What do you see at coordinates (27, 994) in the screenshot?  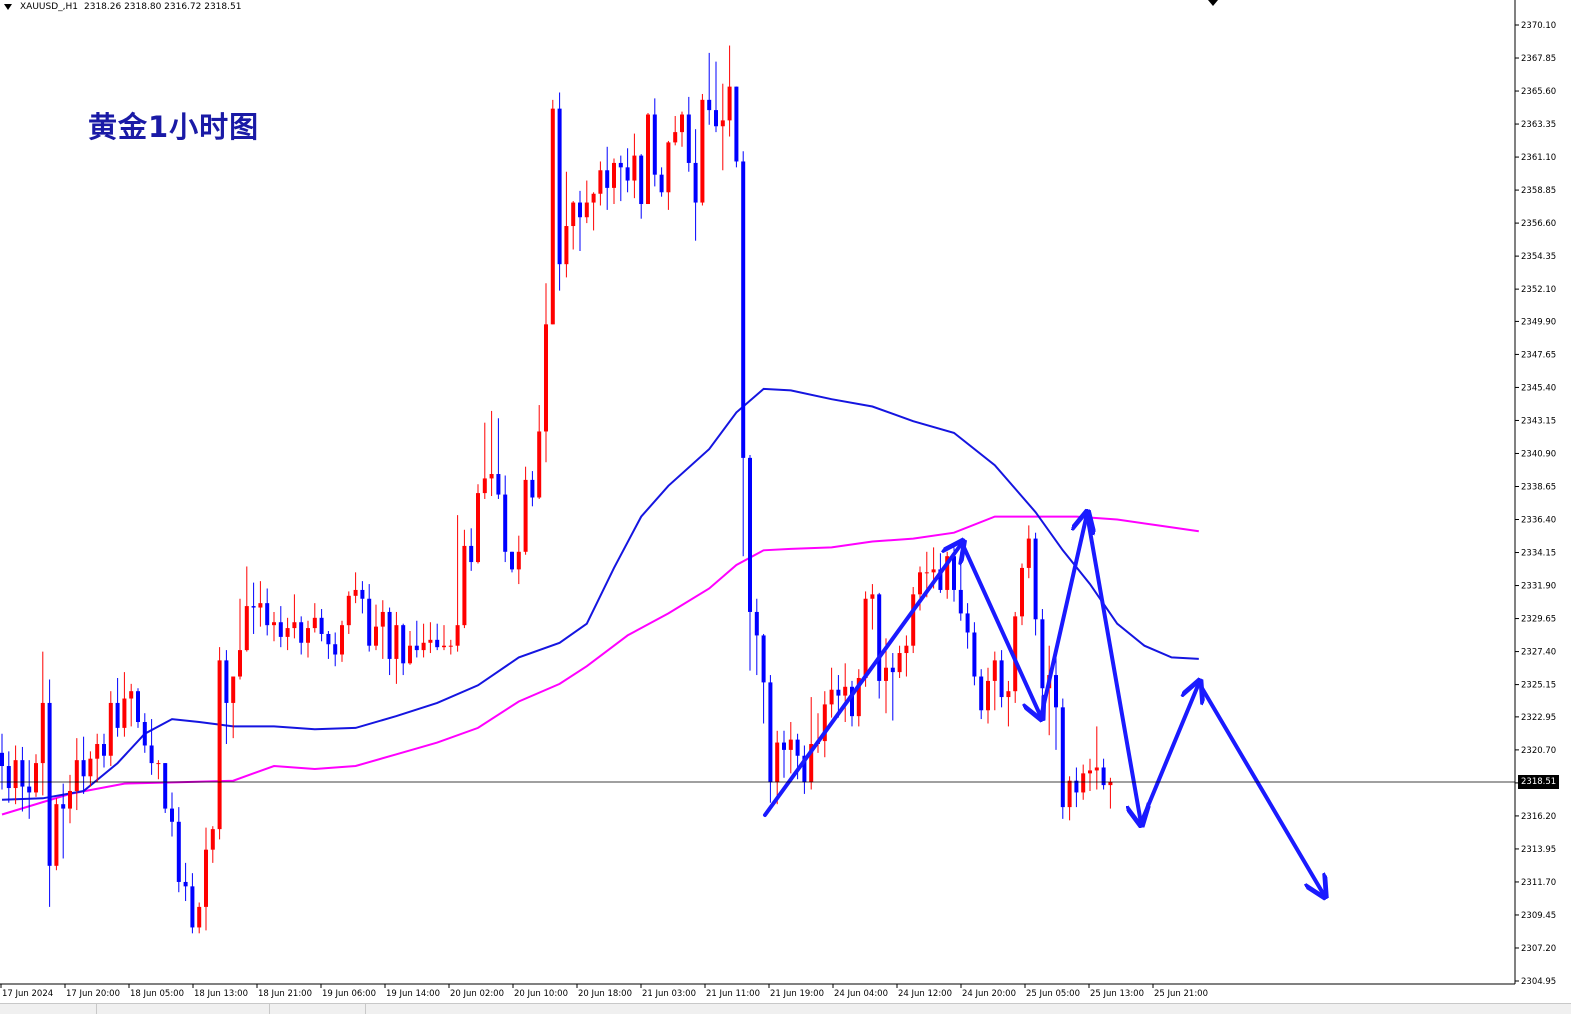 I see `x-tick-label: 17 Jun 2024` at bounding box center [27, 994].